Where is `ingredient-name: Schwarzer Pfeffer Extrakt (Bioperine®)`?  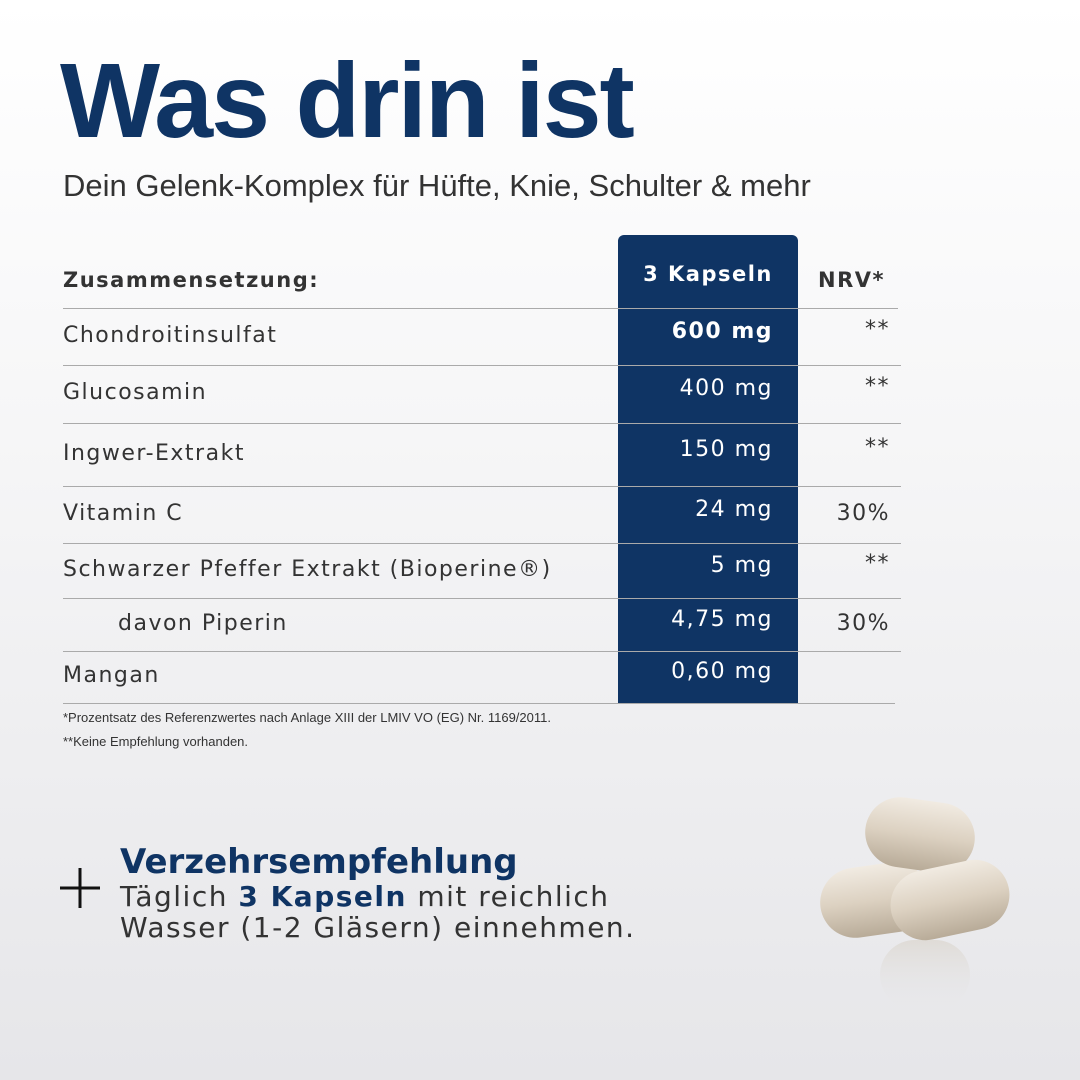
ingredient-name: Schwarzer Pfeffer Extrakt (Bioperine®) is located at coordinates (307, 569).